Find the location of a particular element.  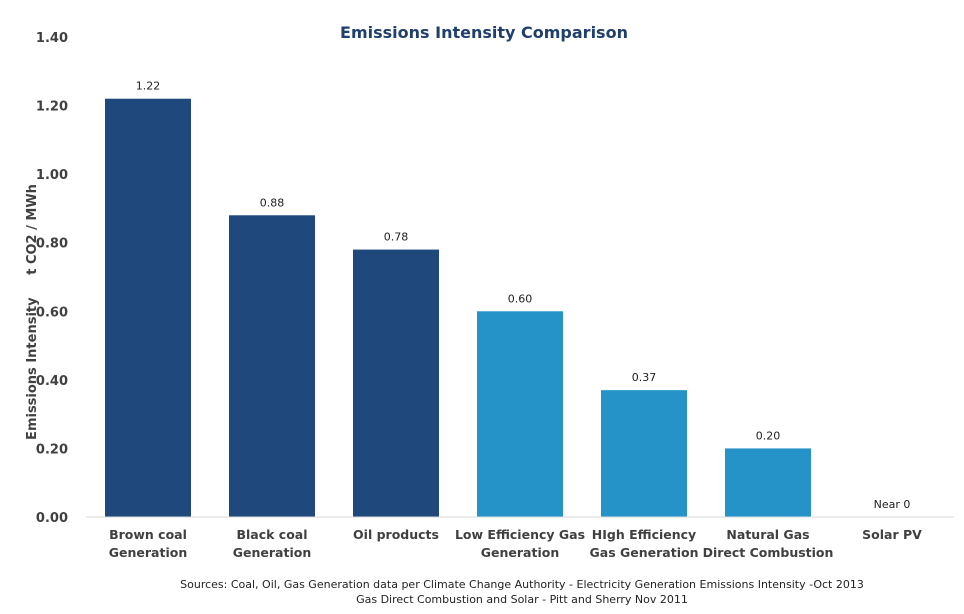

x-tick-label: Direct Combustion is located at coordinates (768, 552).